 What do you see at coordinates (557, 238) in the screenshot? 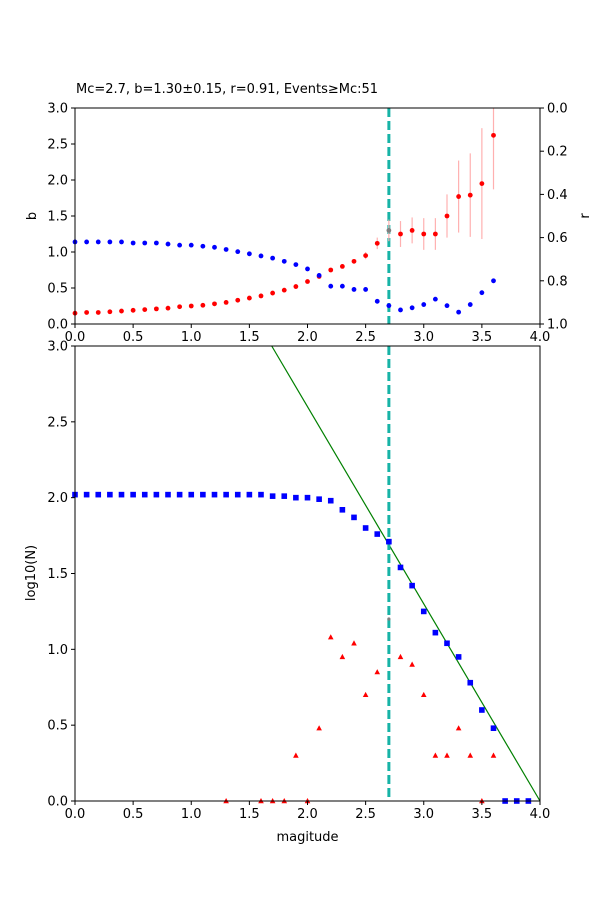
I see `y2-tick-label: 0.6` at bounding box center [557, 238].